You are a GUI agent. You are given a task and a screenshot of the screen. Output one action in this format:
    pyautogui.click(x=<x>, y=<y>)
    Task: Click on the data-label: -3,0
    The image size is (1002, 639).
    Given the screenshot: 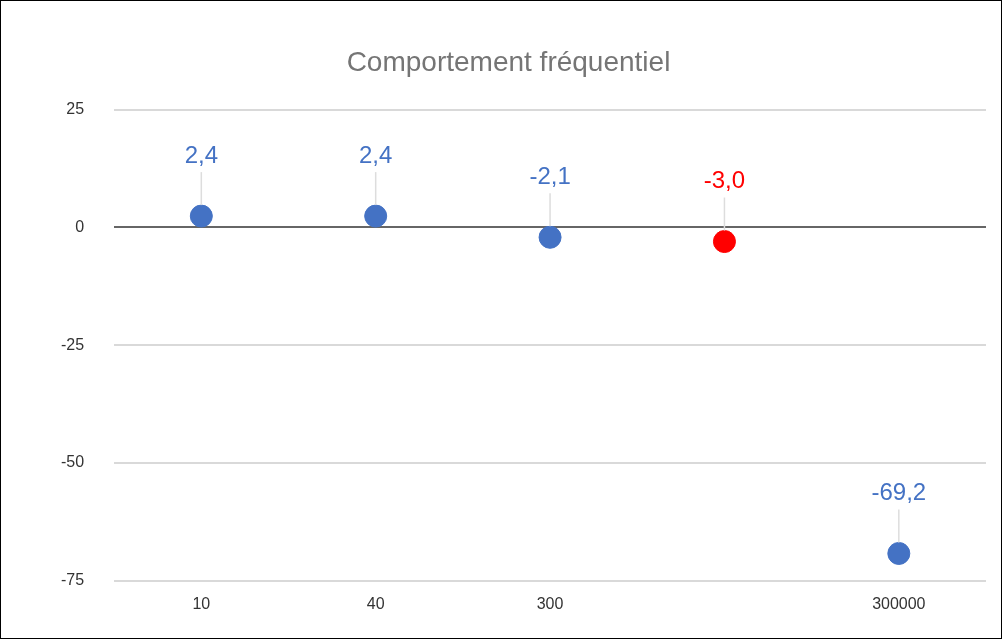 What is the action you would take?
    pyautogui.click(x=724, y=180)
    